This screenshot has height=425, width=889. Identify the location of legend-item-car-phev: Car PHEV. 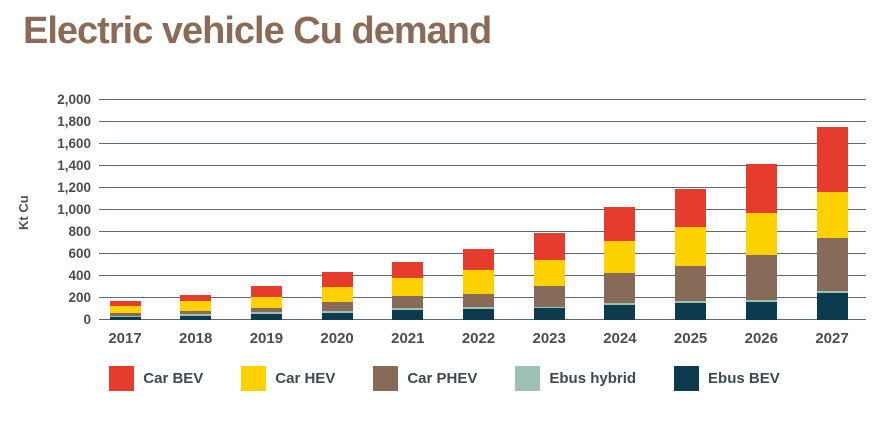
(425, 378).